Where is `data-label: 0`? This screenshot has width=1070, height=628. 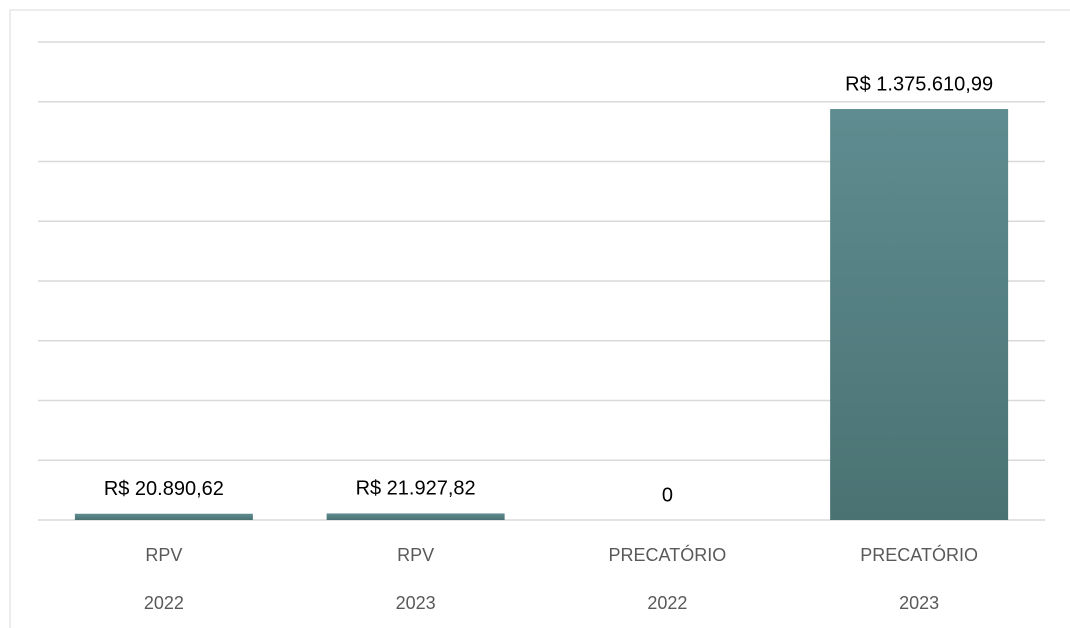 data-label: 0 is located at coordinates (667, 495).